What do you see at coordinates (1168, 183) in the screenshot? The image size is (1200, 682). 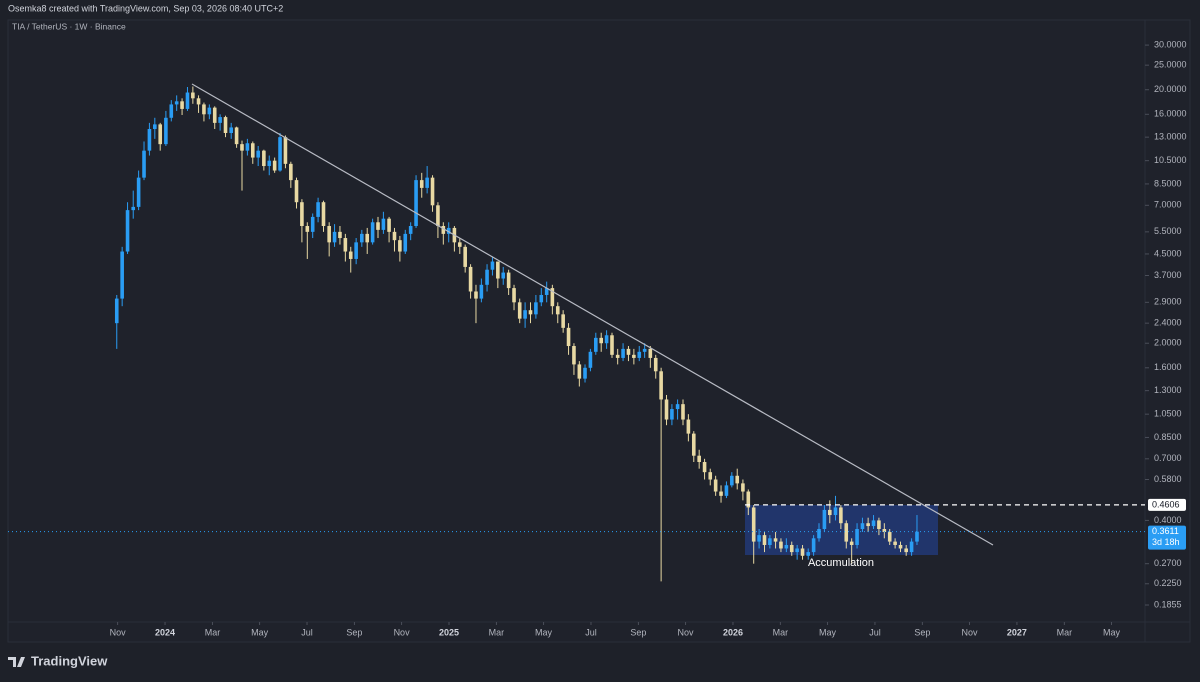 I see `y-tick-label: 8.5000` at bounding box center [1168, 183].